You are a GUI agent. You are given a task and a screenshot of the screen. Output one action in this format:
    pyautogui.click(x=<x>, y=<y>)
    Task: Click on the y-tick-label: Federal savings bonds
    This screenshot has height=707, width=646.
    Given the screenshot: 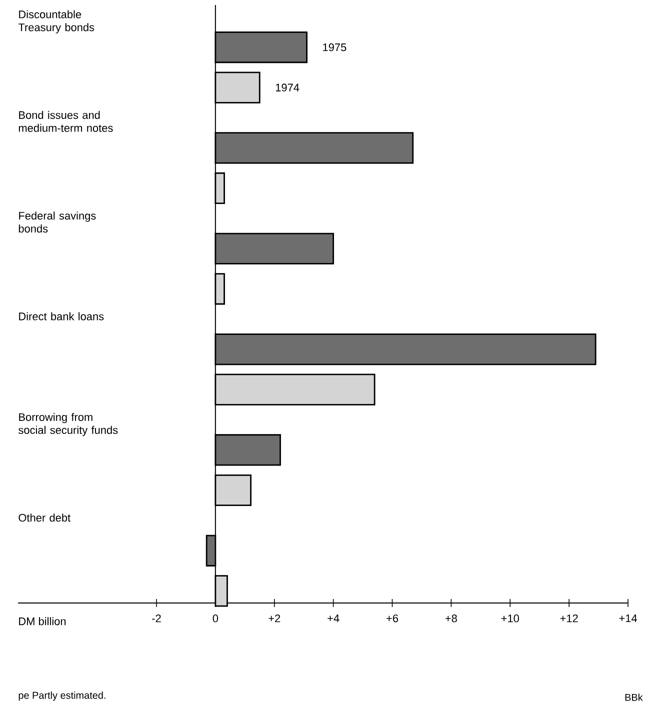 What is the action you would take?
    pyautogui.click(x=57, y=222)
    